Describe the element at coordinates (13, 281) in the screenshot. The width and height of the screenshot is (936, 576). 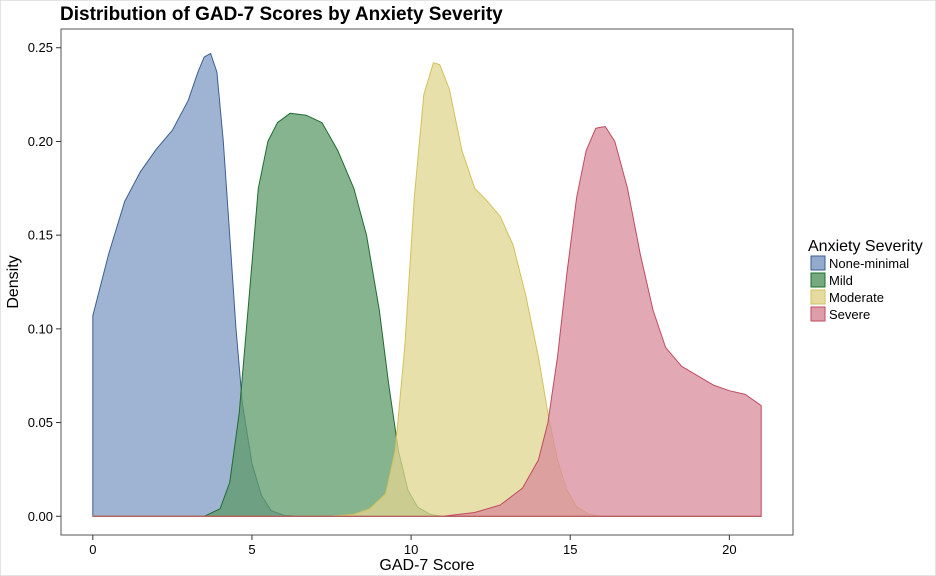
I see `y-axis-title: Density` at that location.